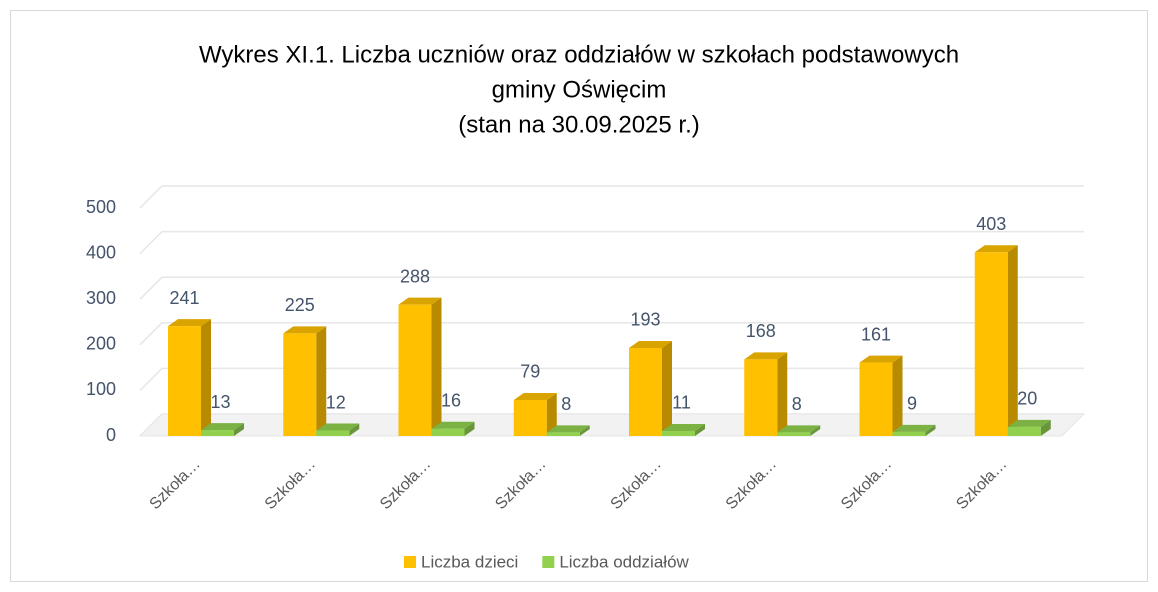 The width and height of the screenshot is (1158, 592). What do you see at coordinates (761, 331) in the screenshot?
I see `data-label: 168` at bounding box center [761, 331].